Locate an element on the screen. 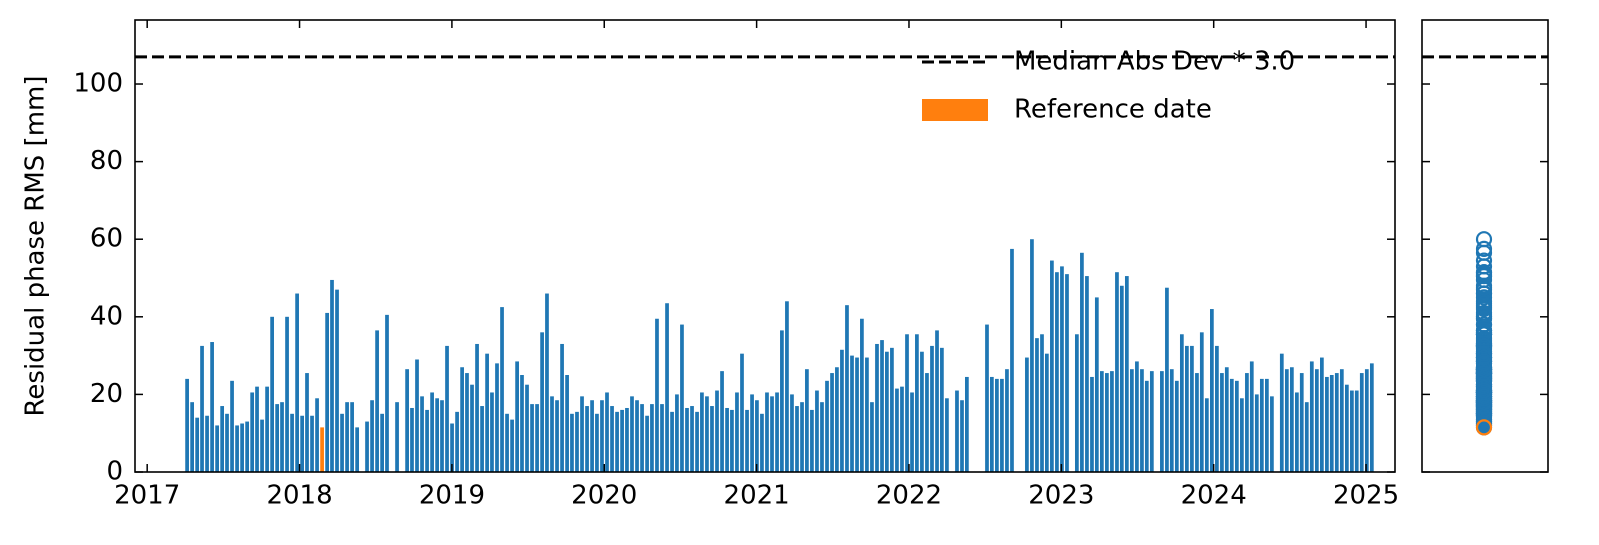  x-tick-label: 2017 is located at coordinates (147, 496).